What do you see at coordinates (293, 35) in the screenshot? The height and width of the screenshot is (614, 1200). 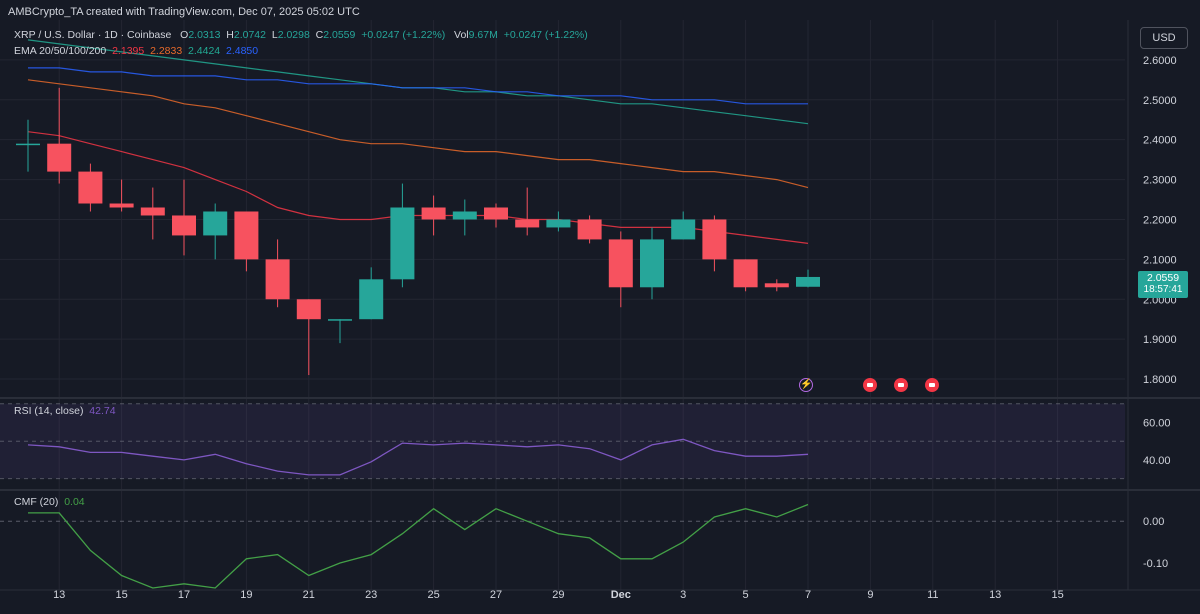 I see `low-value: 2.0298` at bounding box center [293, 35].